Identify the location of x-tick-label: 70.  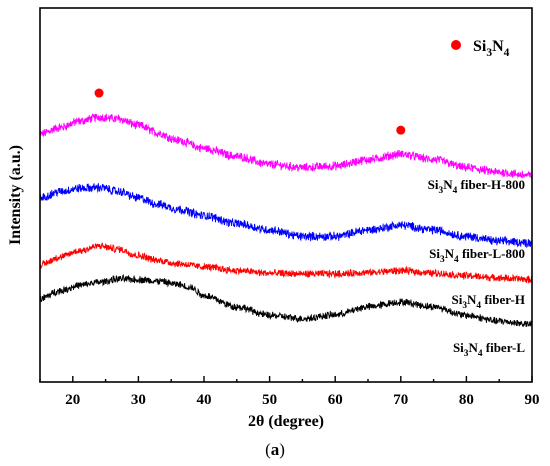
(400, 400).